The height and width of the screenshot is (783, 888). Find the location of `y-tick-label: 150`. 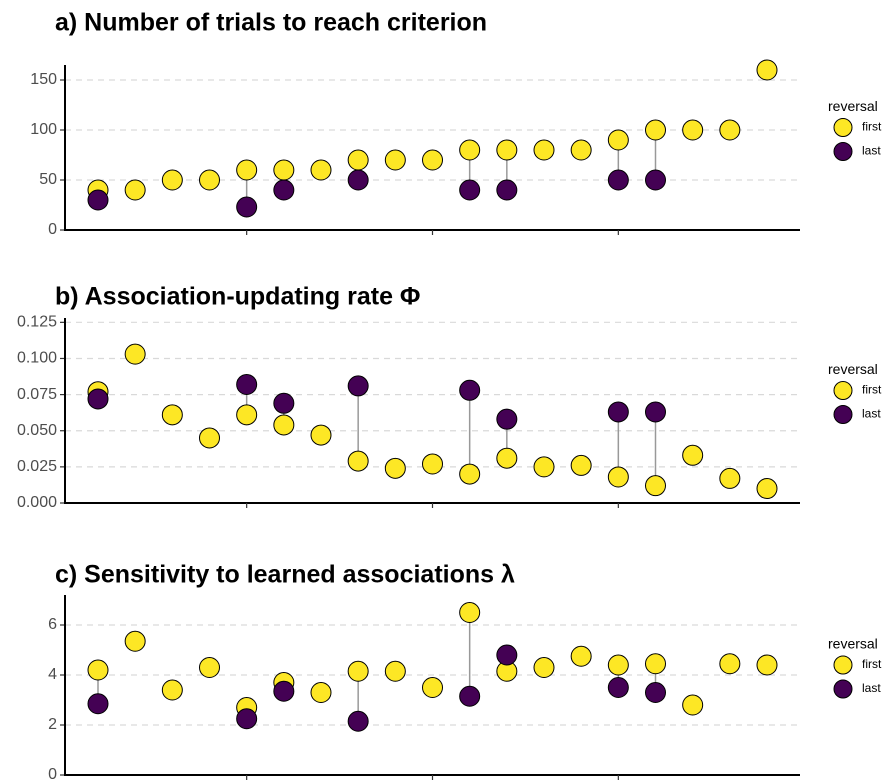

y-tick-label: 150 is located at coordinates (43, 79).